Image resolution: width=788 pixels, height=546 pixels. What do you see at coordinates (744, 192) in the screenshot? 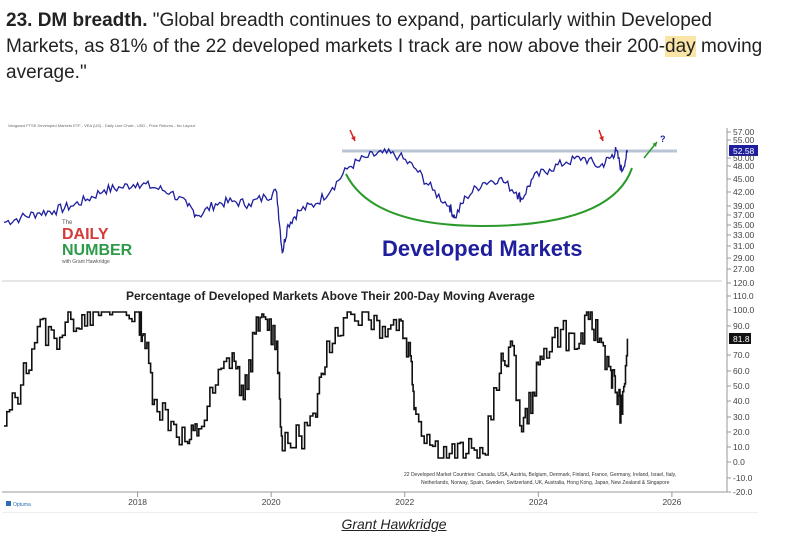
I see `y-tick-label: 42.00` at bounding box center [744, 192].